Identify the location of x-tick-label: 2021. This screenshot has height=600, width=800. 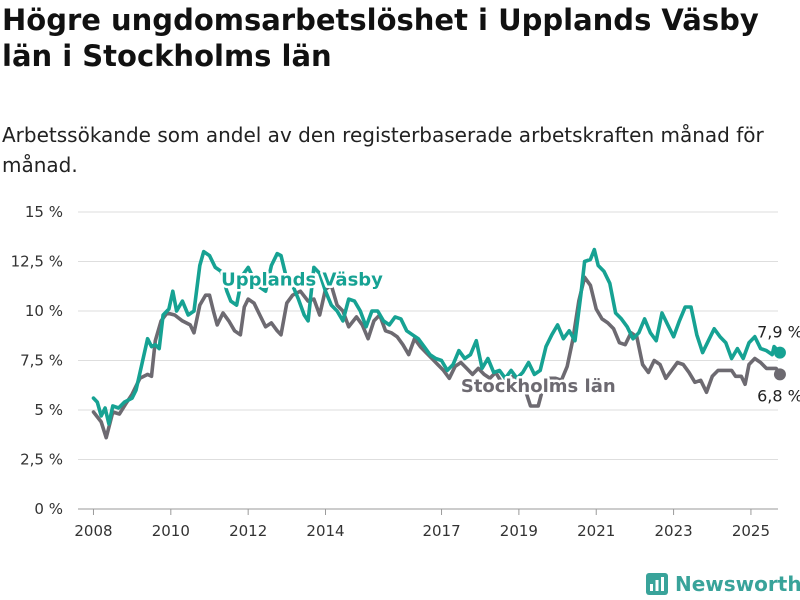
(596, 531).